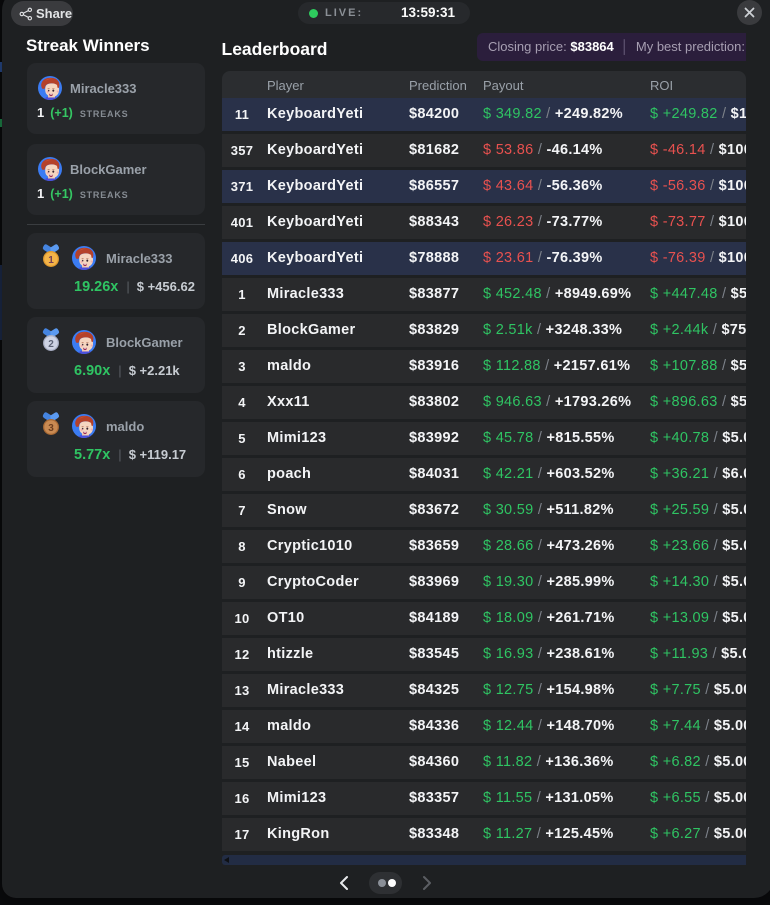 This screenshot has width=770, height=905. Describe the element at coordinates (51, 428) in the screenshot. I see `svg-text: 3` at that location.